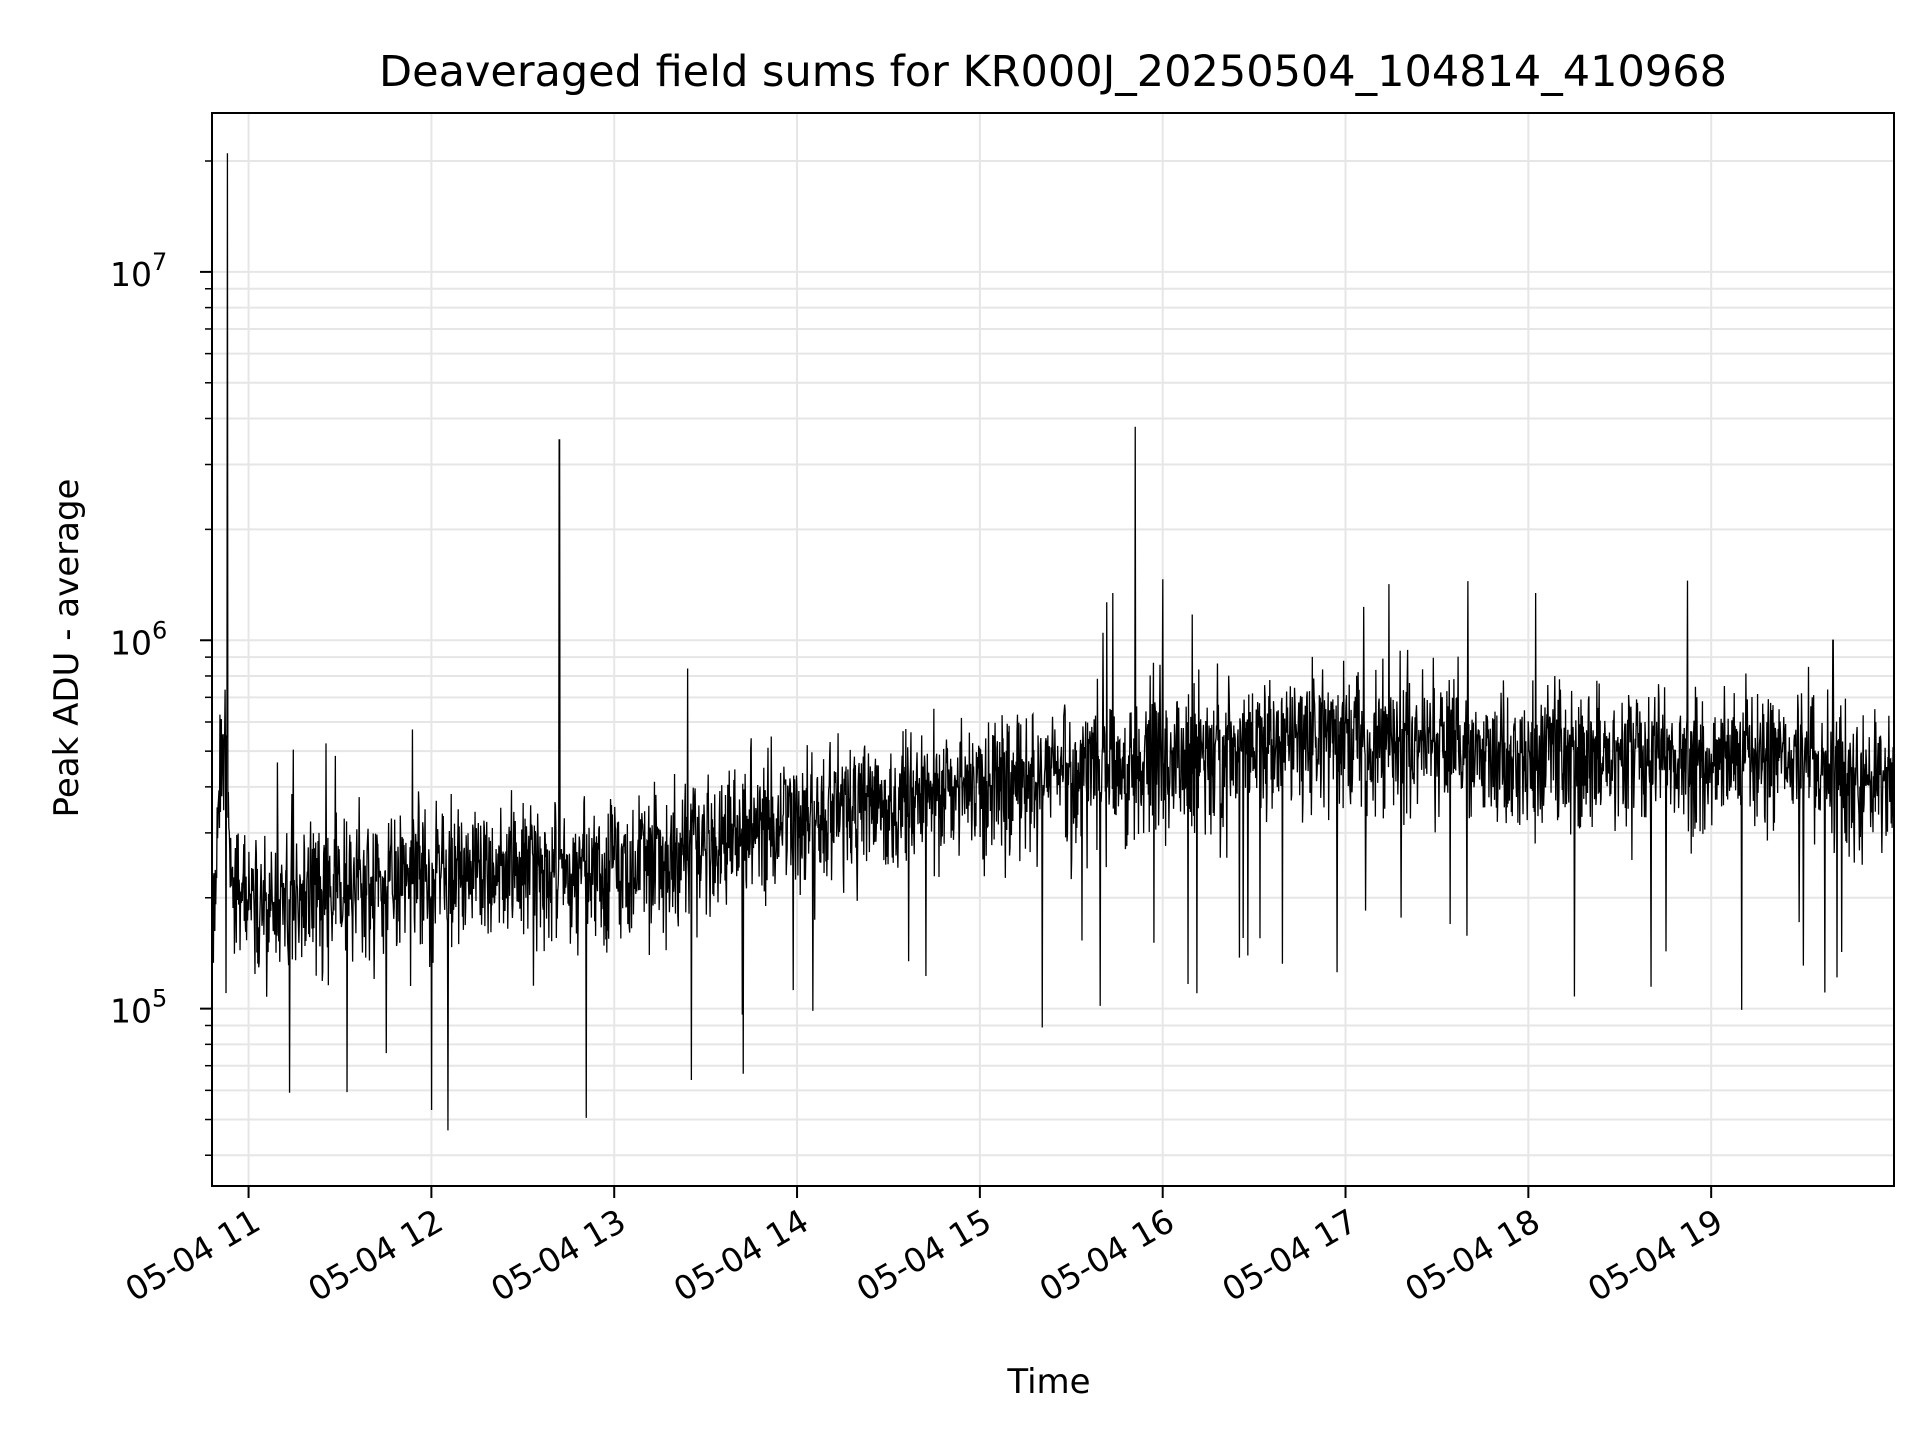 Image resolution: width=1920 pixels, height=1440 pixels. Describe the element at coordinates (67, 648) in the screenshot. I see `y-axis-label: Peak ADU - average` at that location.